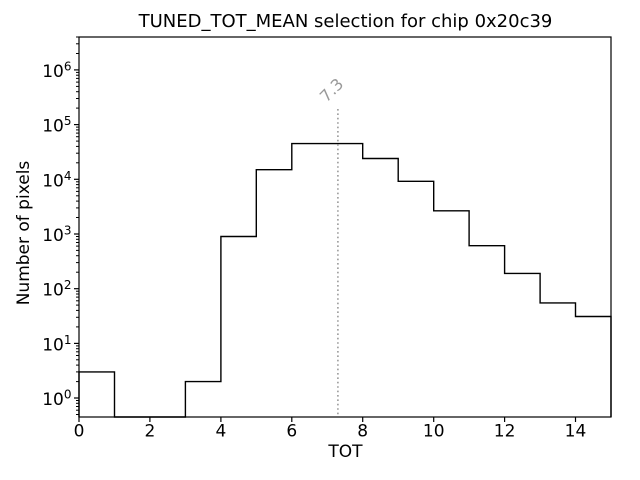  What do you see at coordinates (56, 235) in the screenshot?
I see `y-tick-label: 10³` at bounding box center [56, 235].